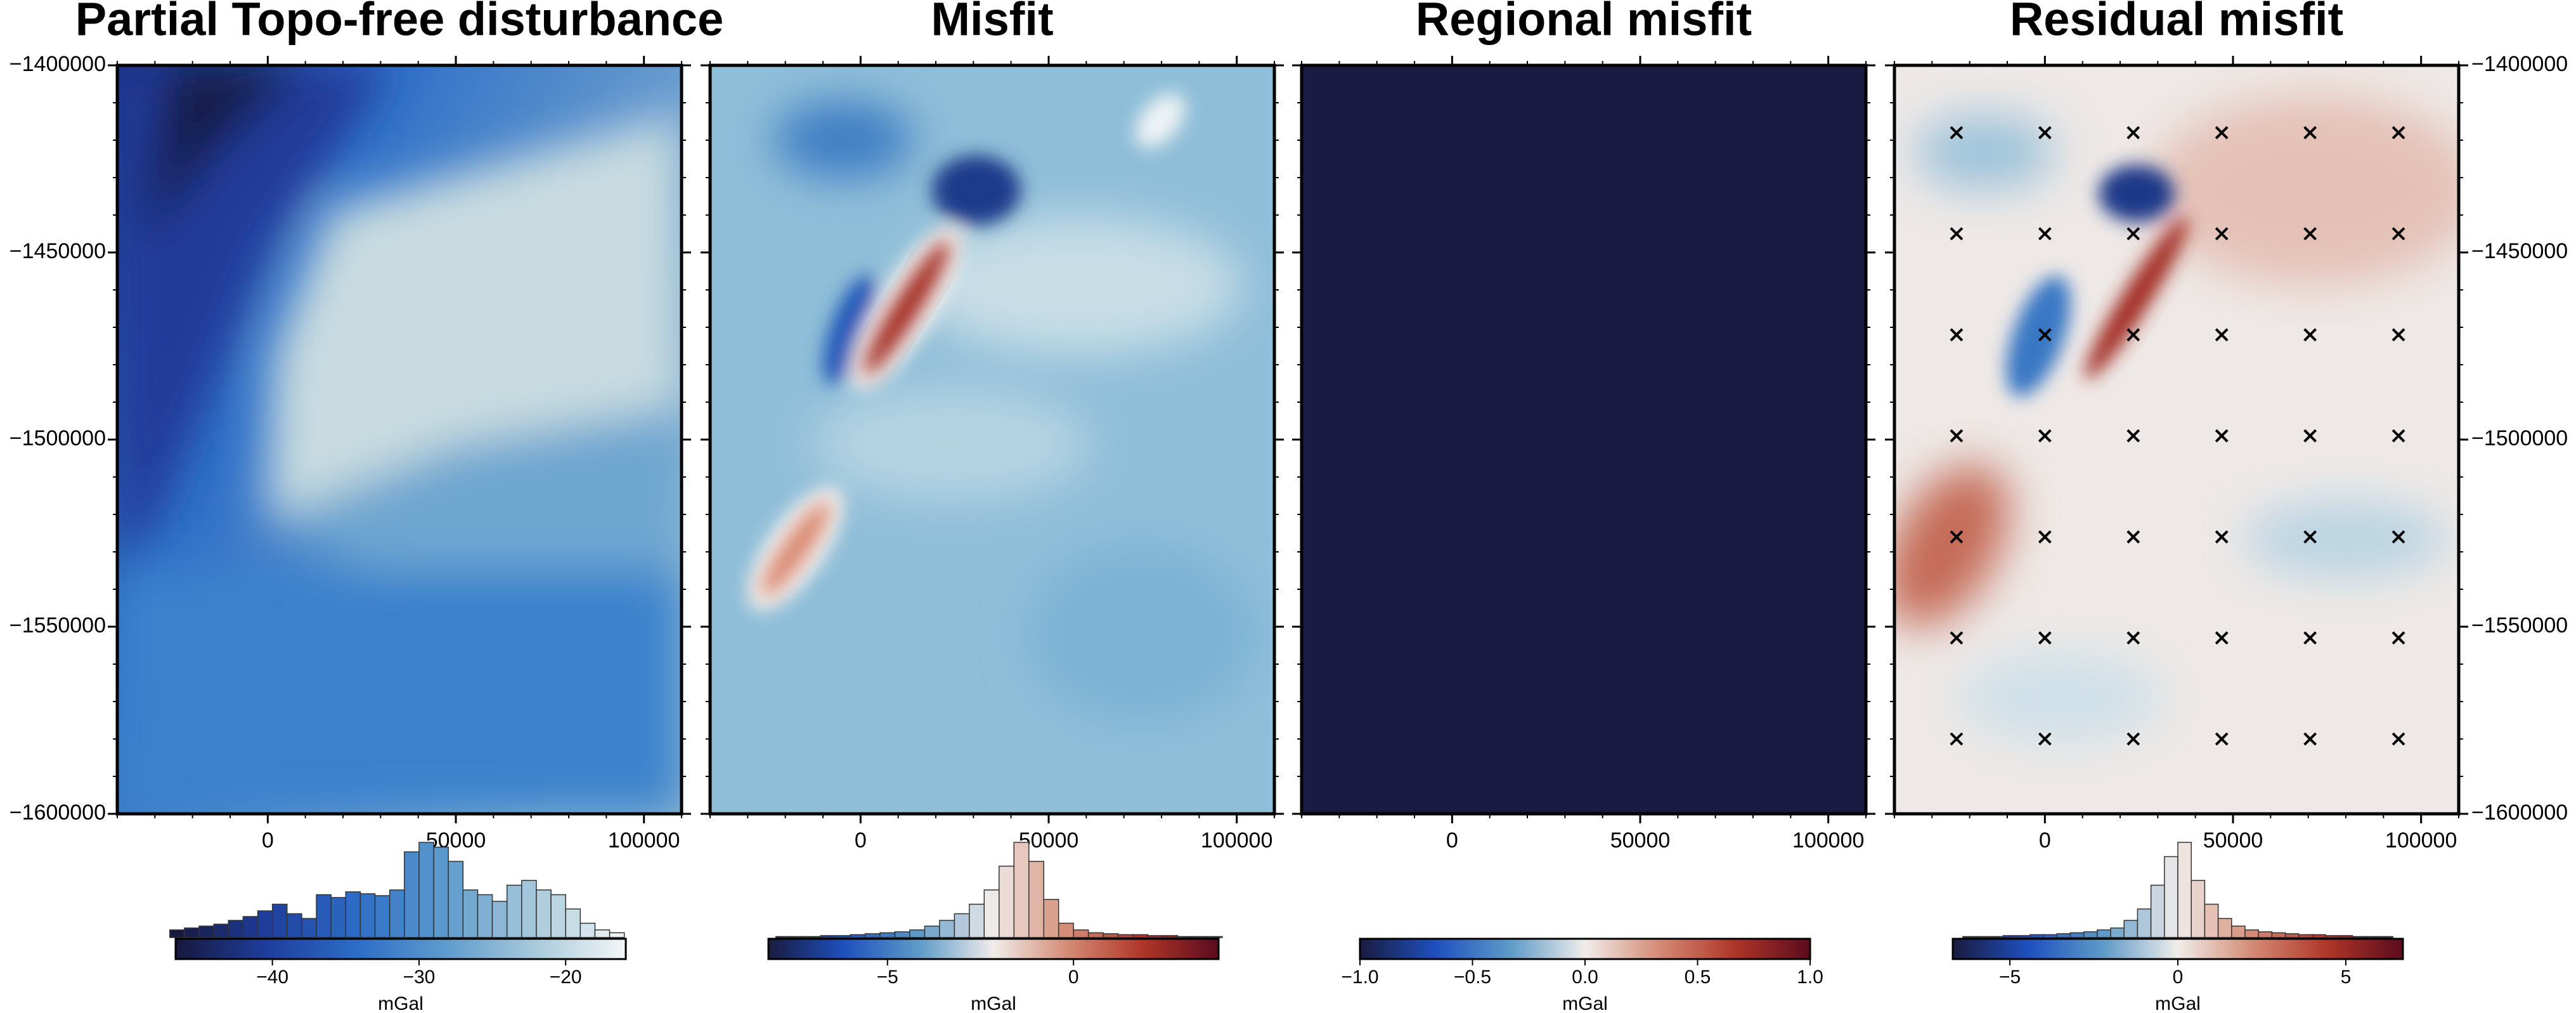 The image size is (2576, 1013). Describe the element at coordinates (1584, 23) in the screenshot. I see `panel-title: Regional misfit` at that location.